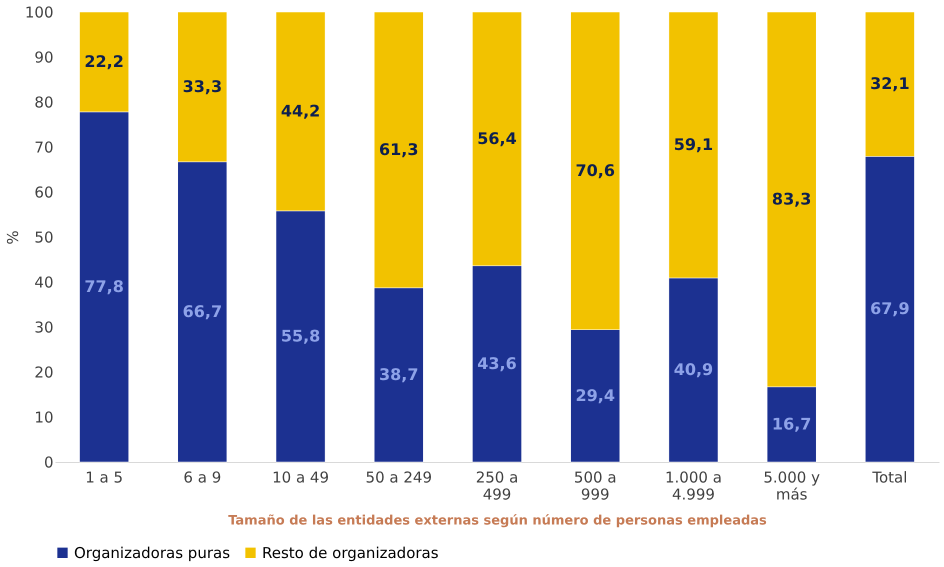 The image size is (944, 567). Describe the element at coordinates (792, 198) in the screenshot. I see `data-label: 83,3` at that location.